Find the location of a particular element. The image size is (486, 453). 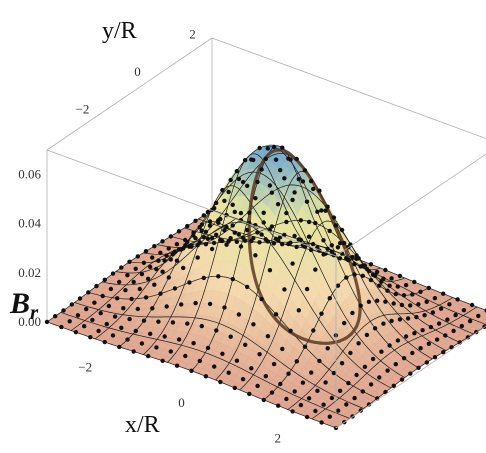

z-tick-label: 0.02 is located at coordinates (29, 272).